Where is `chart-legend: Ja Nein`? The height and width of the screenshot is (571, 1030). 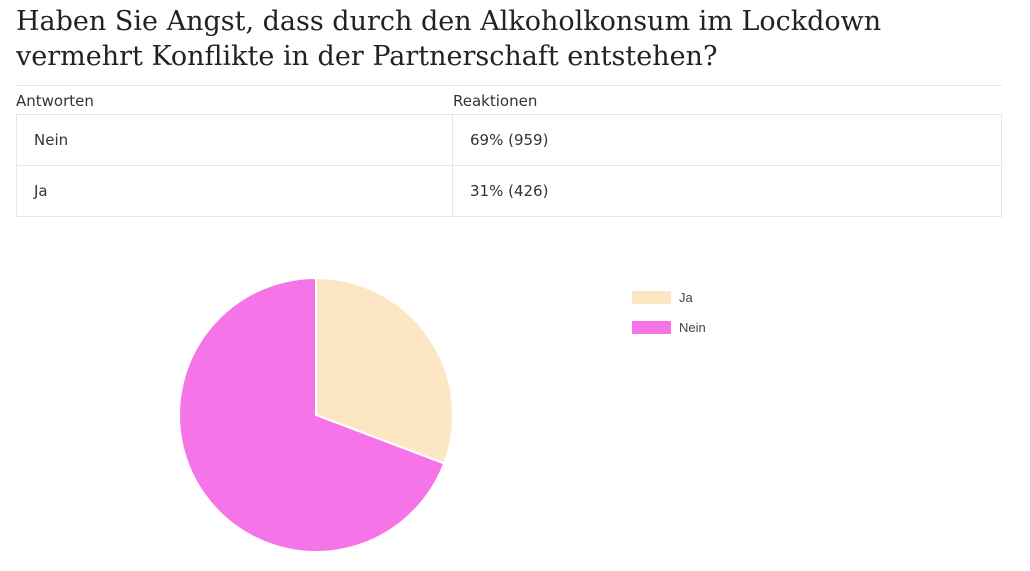
chart-legend: Ja Nein is located at coordinates (669, 312).